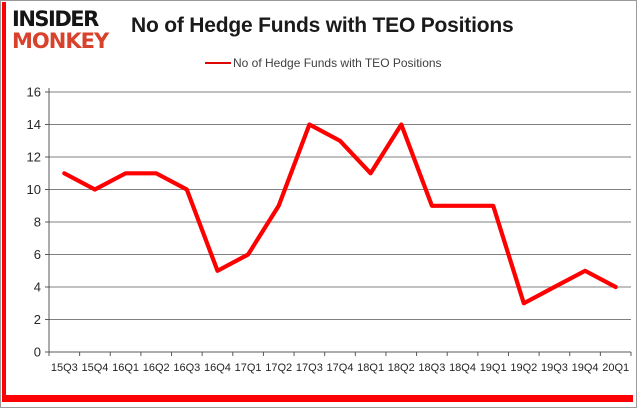 The image size is (637, 409). I want to click on y-axis-label: 0, so click(37, 352).